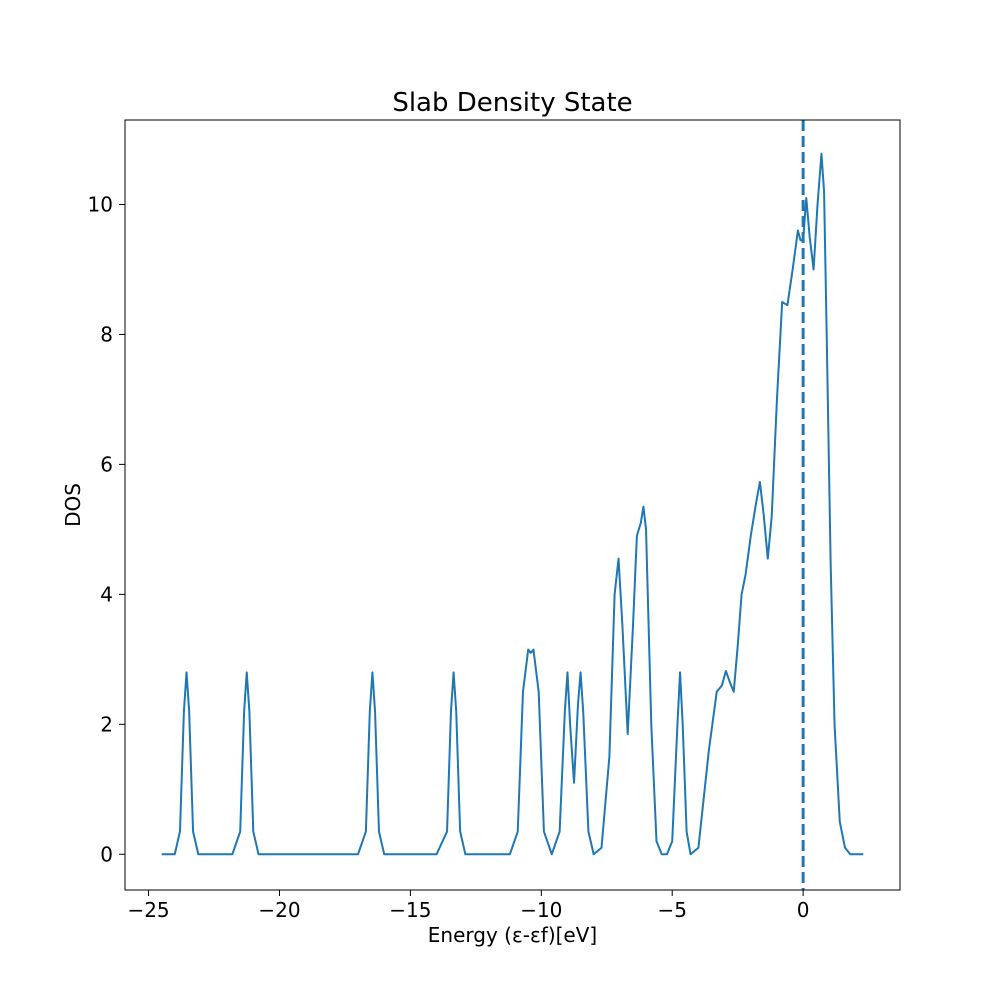 This screenshot has width=1000, height=1000. What do you see at coordinates (73, 505) in the screenshot?
I see `y-axis-label: DOS` at bounding box center [73, 505].